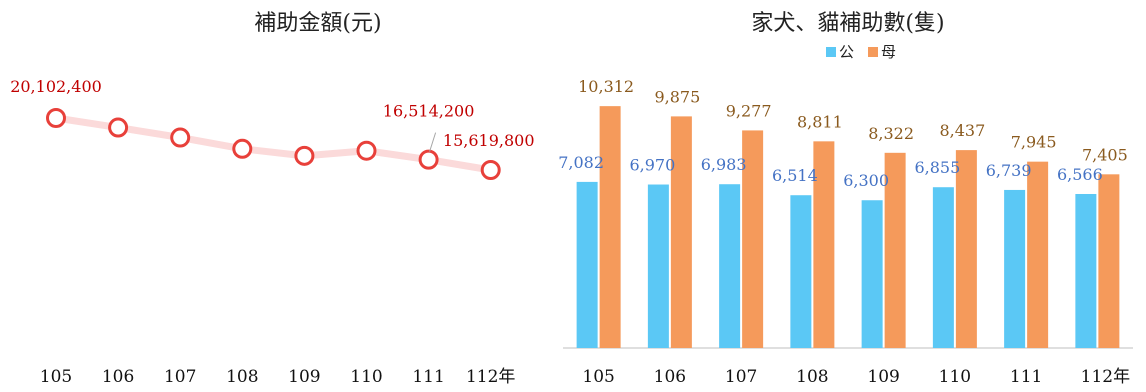  I want to click on line-data-label: 15,619,800, so click(489, 140).